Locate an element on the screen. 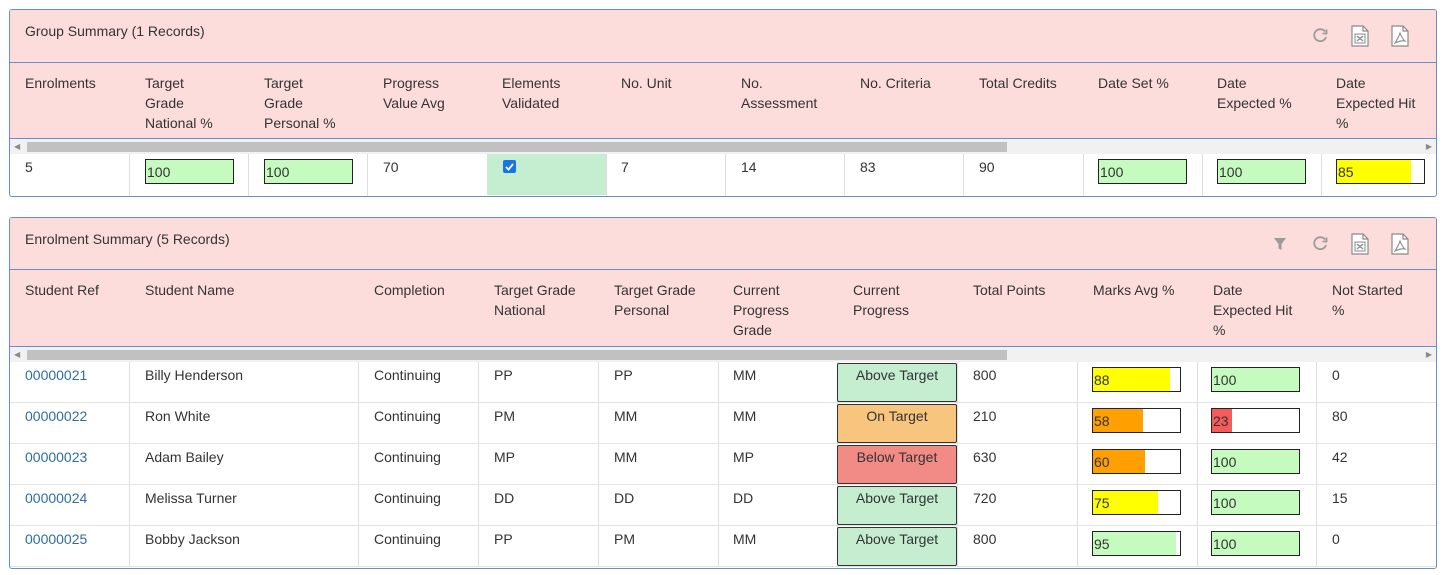  column-header: Current Progress Grade is located at coordinates (790, 310).